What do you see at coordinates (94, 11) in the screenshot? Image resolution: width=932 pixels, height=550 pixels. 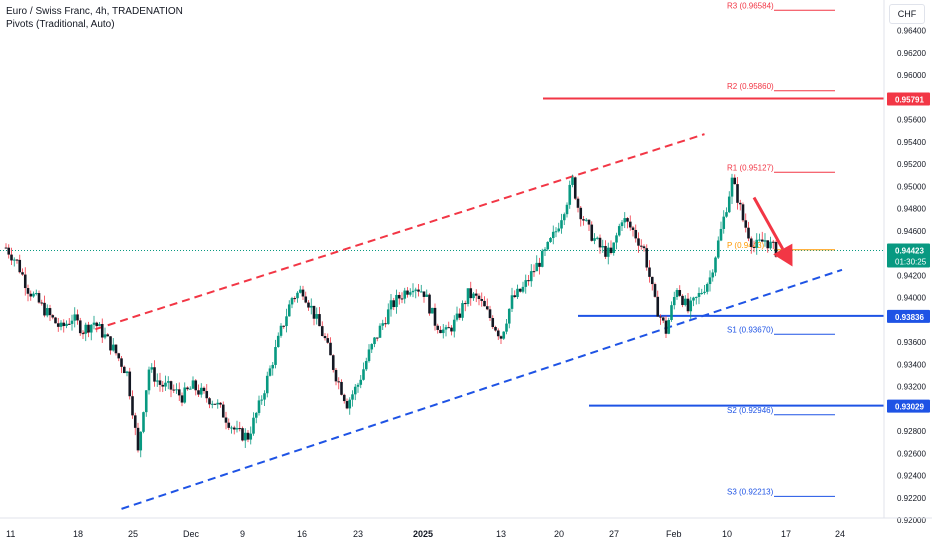 I see `chart-title: Euro / Swiss Franc, 4h, TRADENATION` at bounding box center [94, 11].